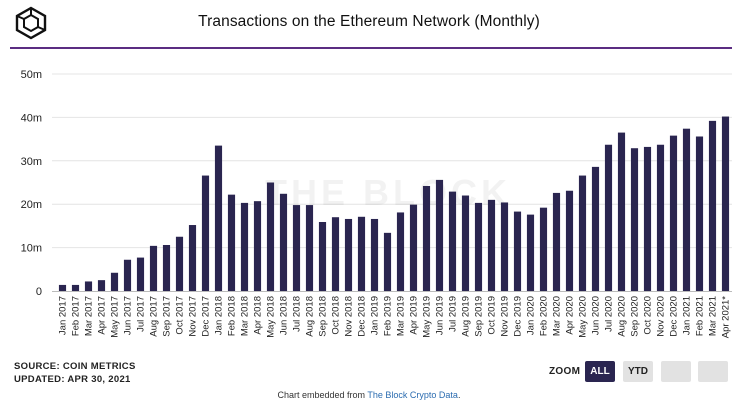 The height and width of the screenshot is (408, 738). What do you see at coordinates (258, 315) in the screenshot?
I see `x-tick-label: Apr 2018` at bounding box center [258, 315].